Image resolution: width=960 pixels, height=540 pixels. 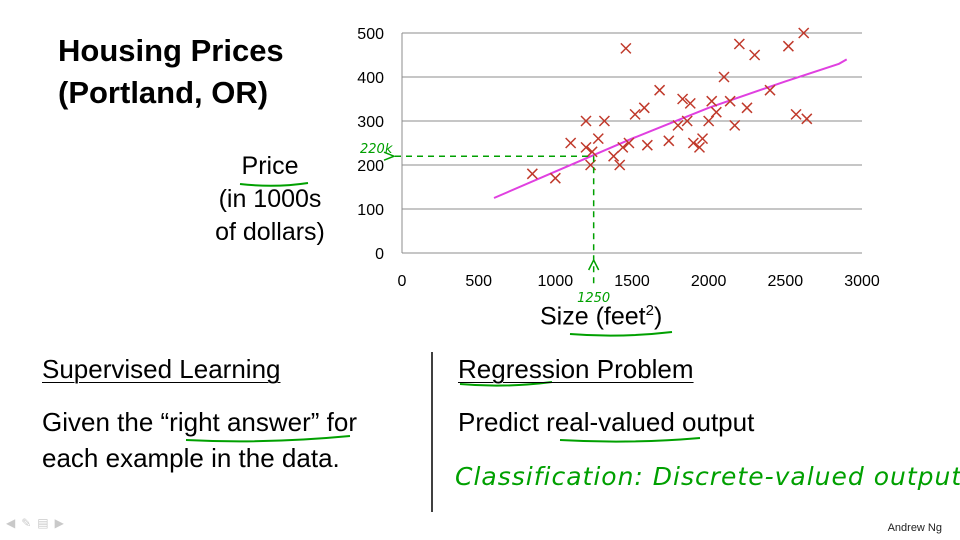 I want to click on sl-line1-pre: Given the “, so click(x=106, y=422).